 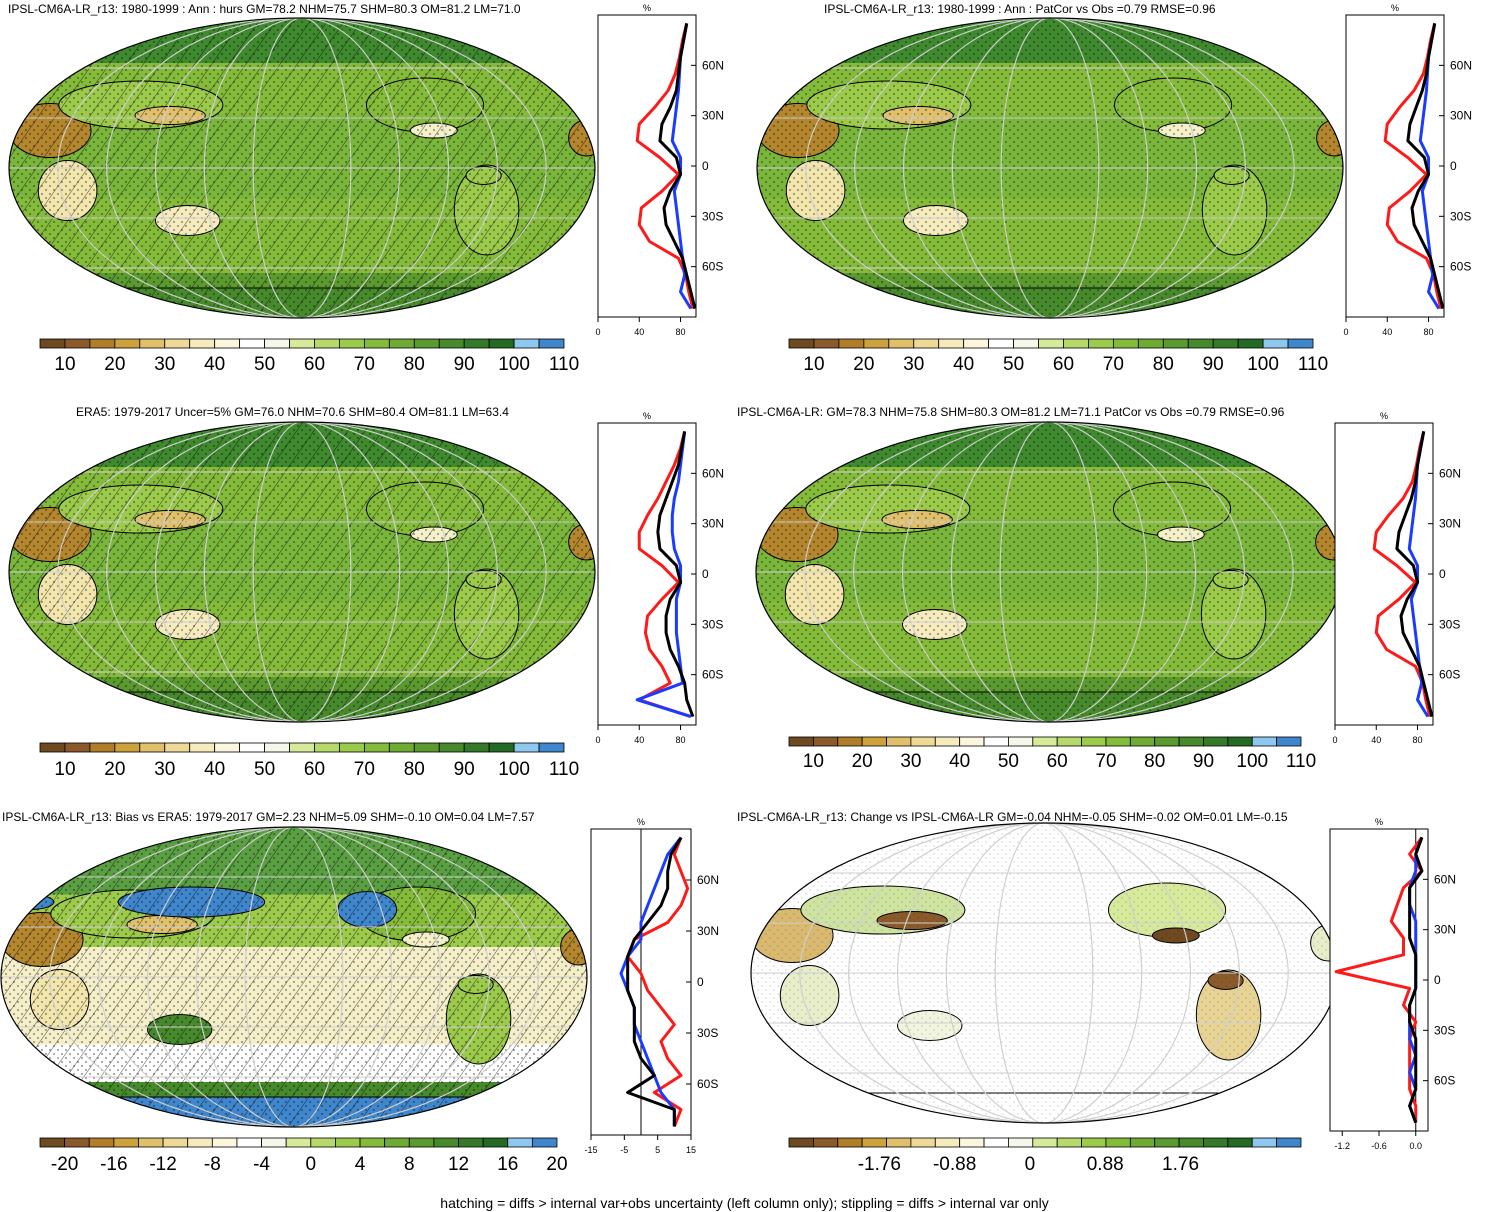 What do you see at coordinates (302, 572) in the screenshot?
I see `map-p3` at bounding box center [302, 572].